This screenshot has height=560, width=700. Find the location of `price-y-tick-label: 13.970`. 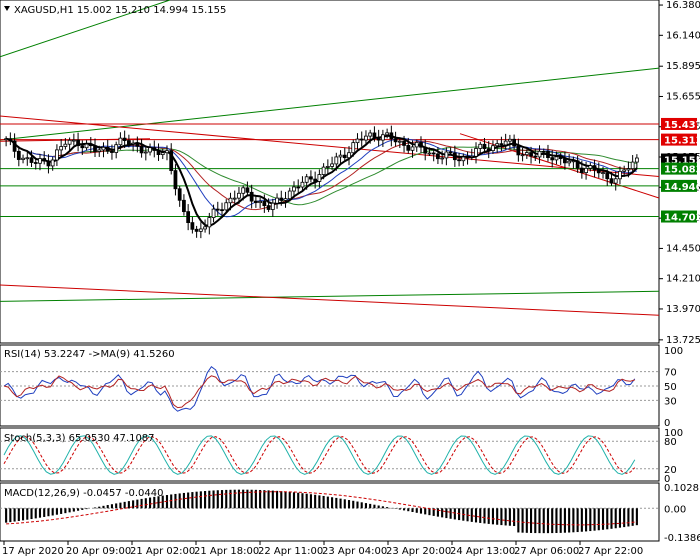

price-y-tick-label: 13.970 is located at coordinates (683, 309).